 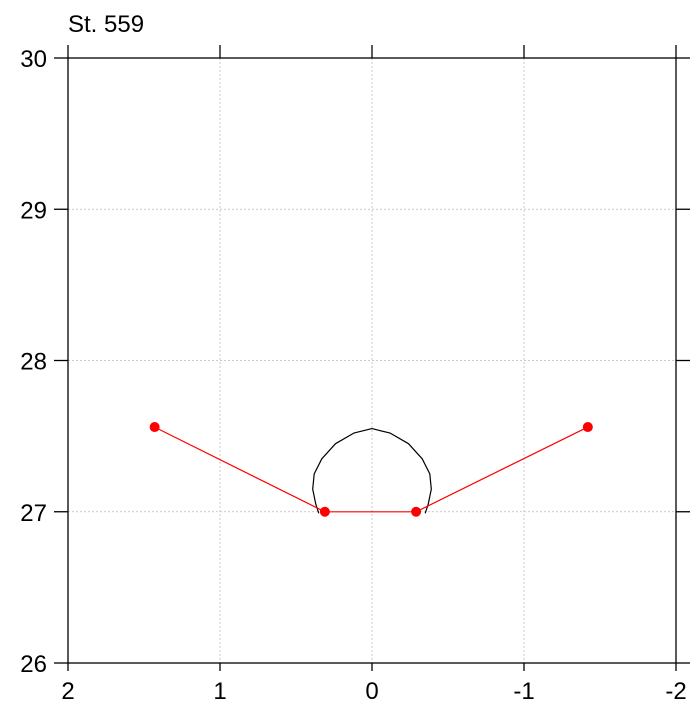 I want to click on x-tick-label: 0, so click(x=371, y=691).